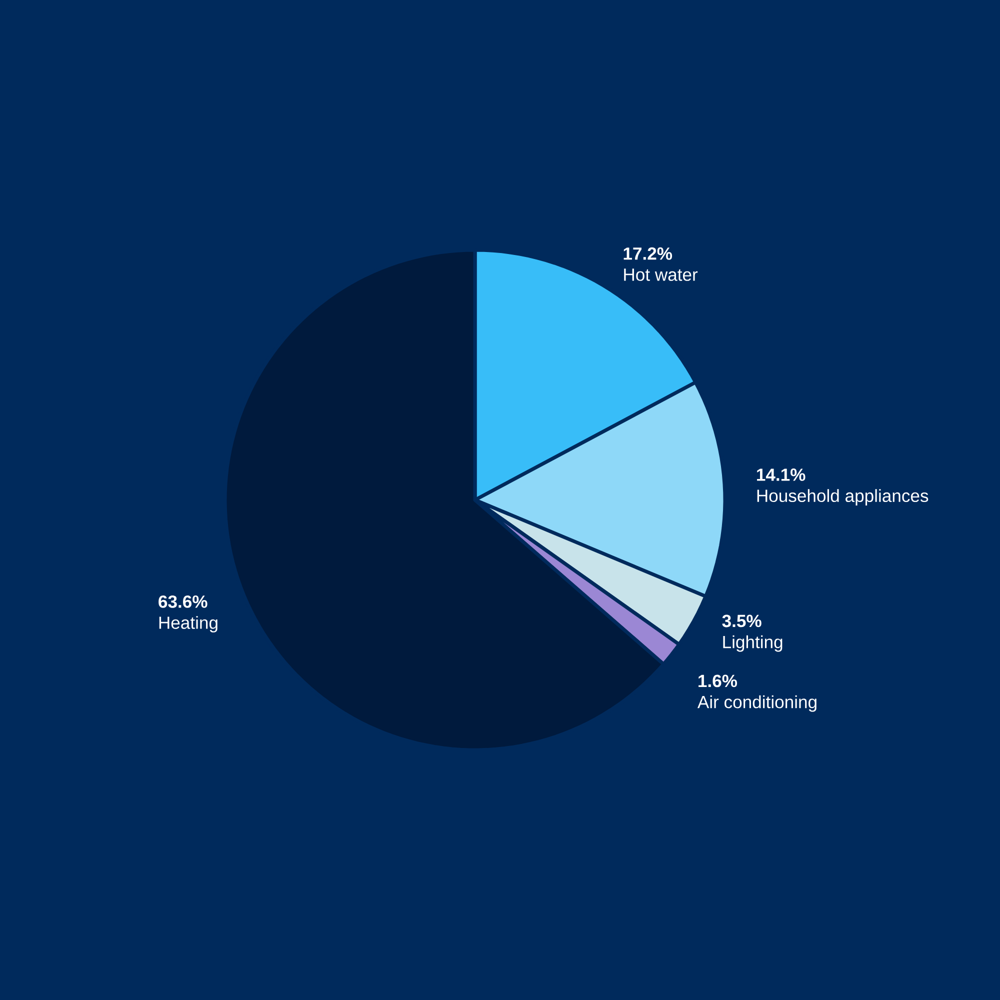 This screenshot has height=1000, width=1000. Describe the element at coordinates (756, 703) in the screenshot. I see `slice-label: Air conditioning` at that location.